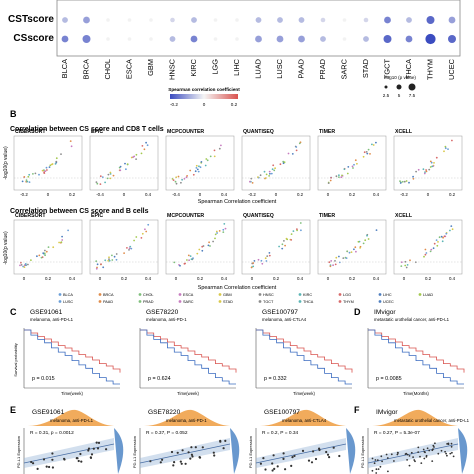 The height and width of the screenshot is (474, 474). I want to click on km-title-1: GSE78220, so click(162, 312).